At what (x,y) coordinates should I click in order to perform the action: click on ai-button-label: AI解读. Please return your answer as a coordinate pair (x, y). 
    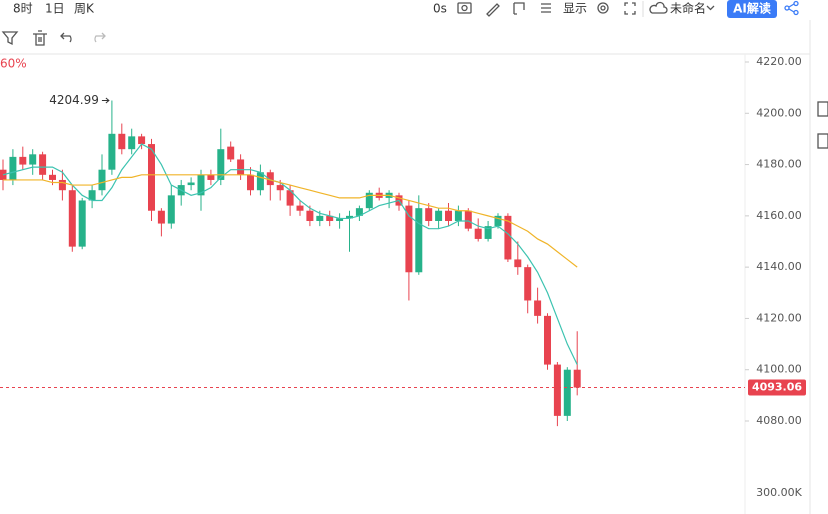
    Looking at the image, I should click on (752, 8).